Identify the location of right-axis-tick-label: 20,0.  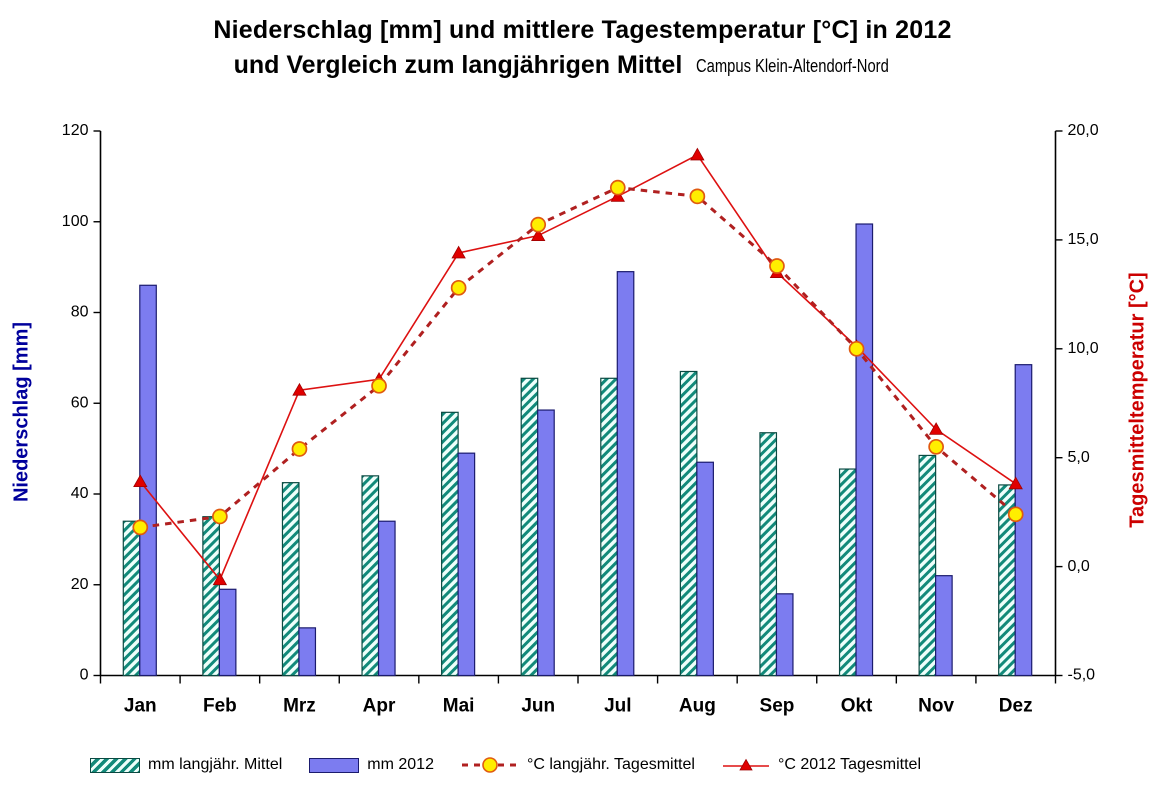
(1083, 130).